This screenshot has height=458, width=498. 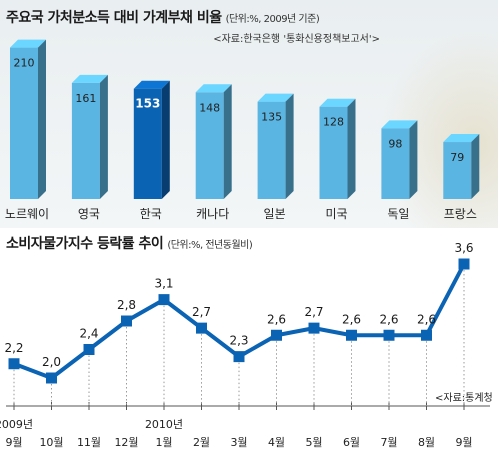 What do you see at coordinates (88, 334) in the screenshot?
I see `data-label: 2,4` at bounding box center [88, 334].